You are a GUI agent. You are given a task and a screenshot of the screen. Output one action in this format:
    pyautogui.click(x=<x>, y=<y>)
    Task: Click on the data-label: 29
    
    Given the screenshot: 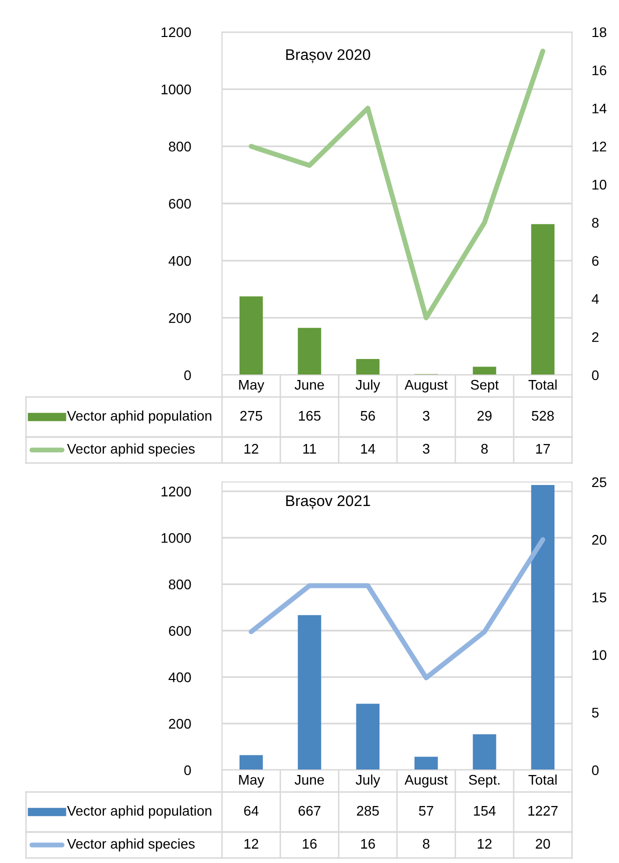 What is the action you would take?
    pyautogui.click(x=484, y=415)
    